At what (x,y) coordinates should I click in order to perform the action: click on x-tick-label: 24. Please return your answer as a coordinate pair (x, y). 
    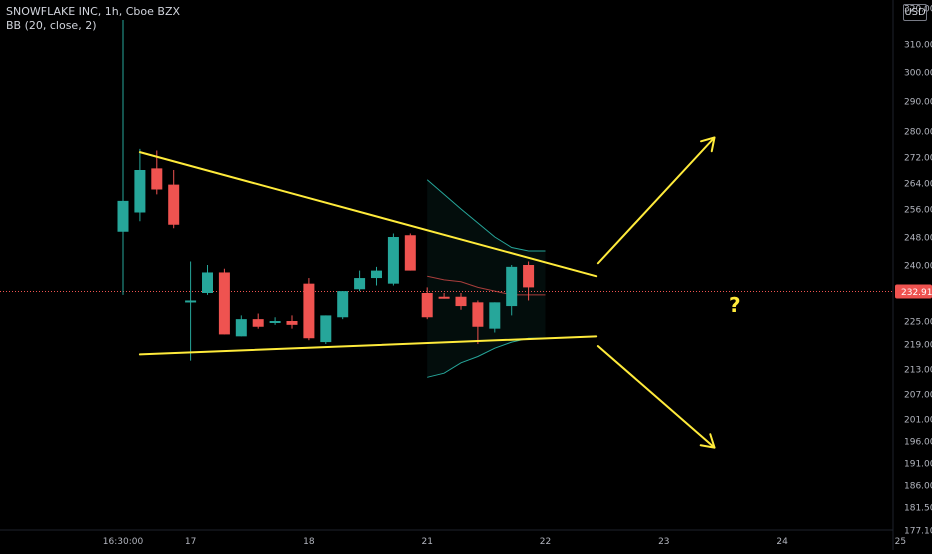
    Looking at the image, I should click on (782, 542).